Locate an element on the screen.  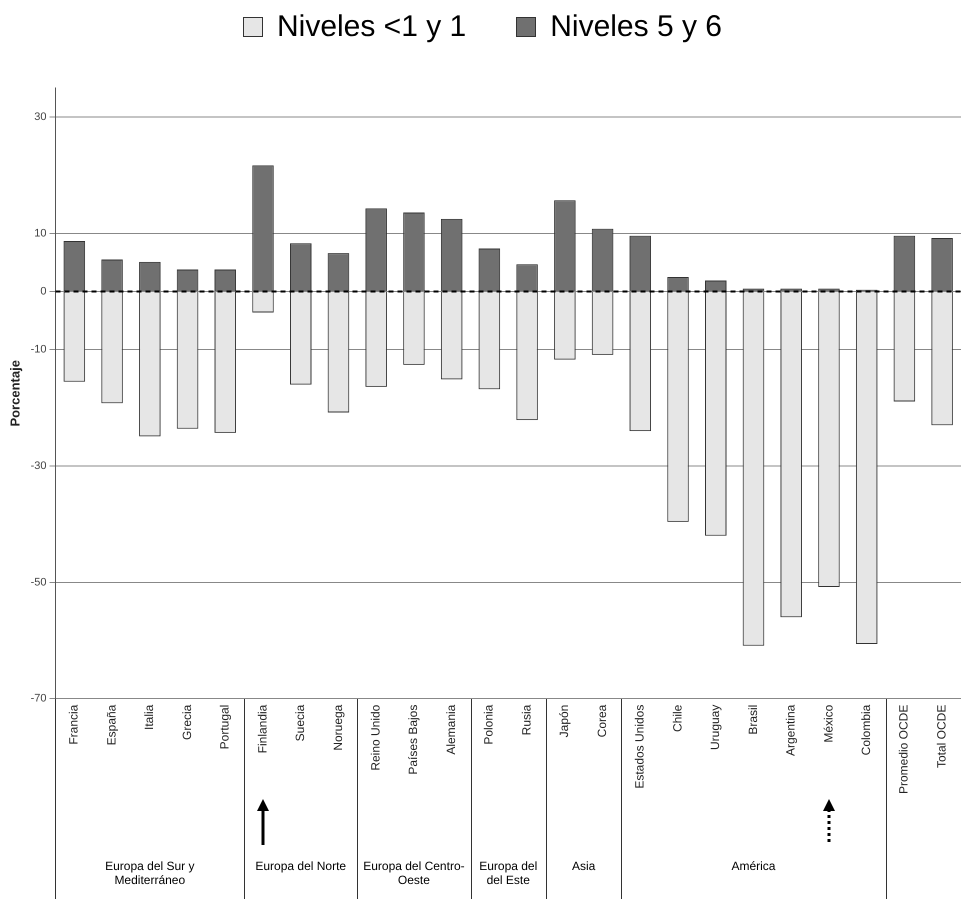
legend-label: Niveles 5 y 6 is located at coordinates (636, 27).